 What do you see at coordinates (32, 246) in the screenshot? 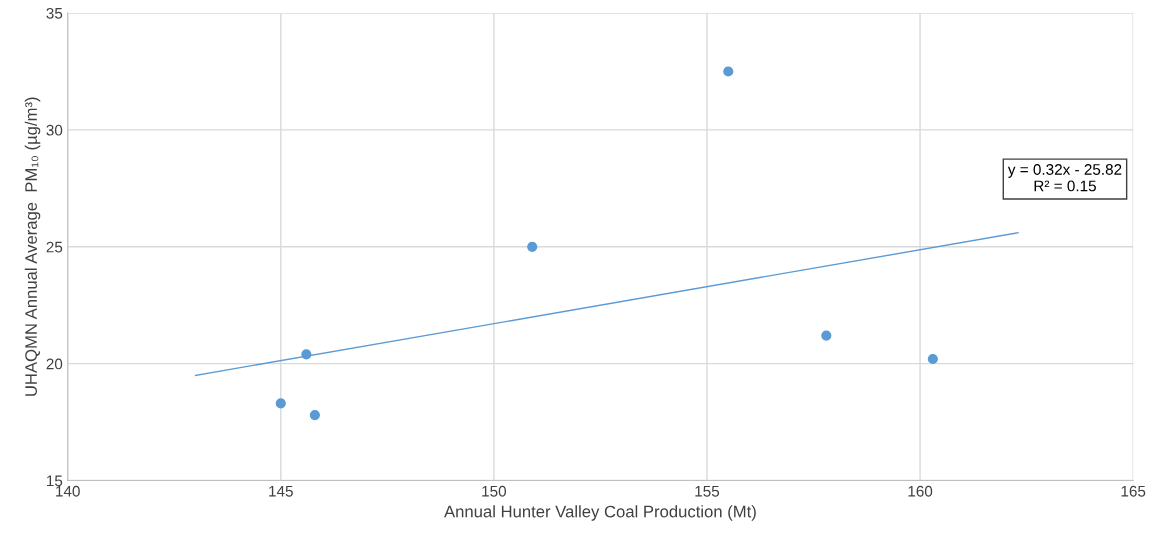
I see `y-axis-title: UHAQMN Annual Average PM₁₀ (µg/m³)` at bounding box center [32, 246].